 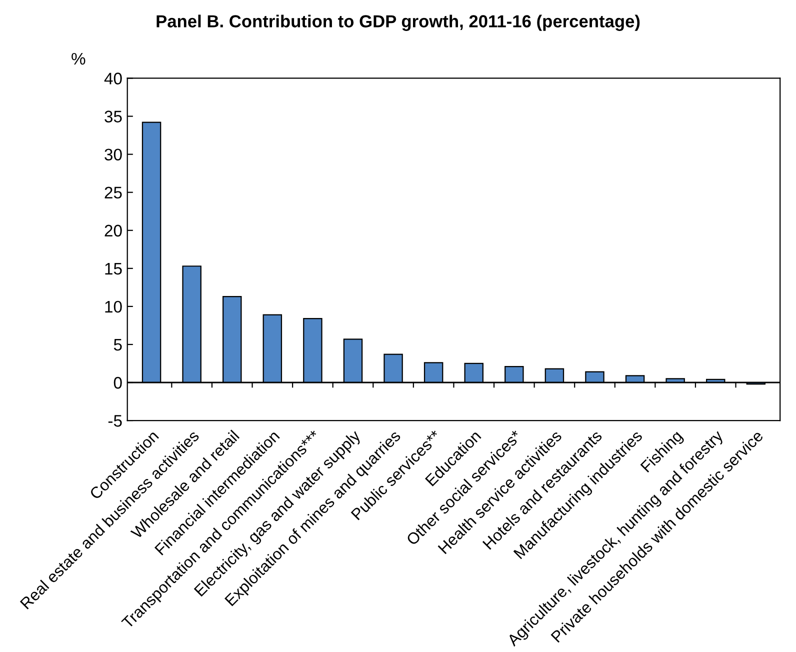 I want to click on y-axis-title: %, so click(x=79, y=58).